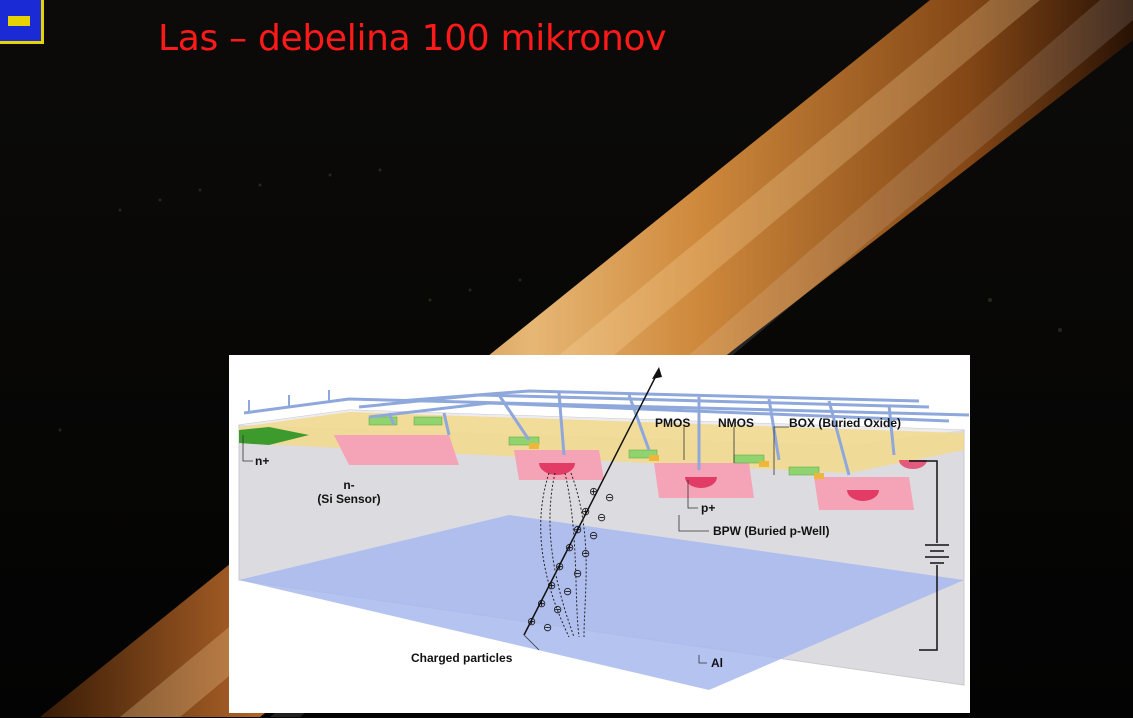 The height and width of the screenshot is (718, 1133). I want to click on particle-track, so click(591, 502).